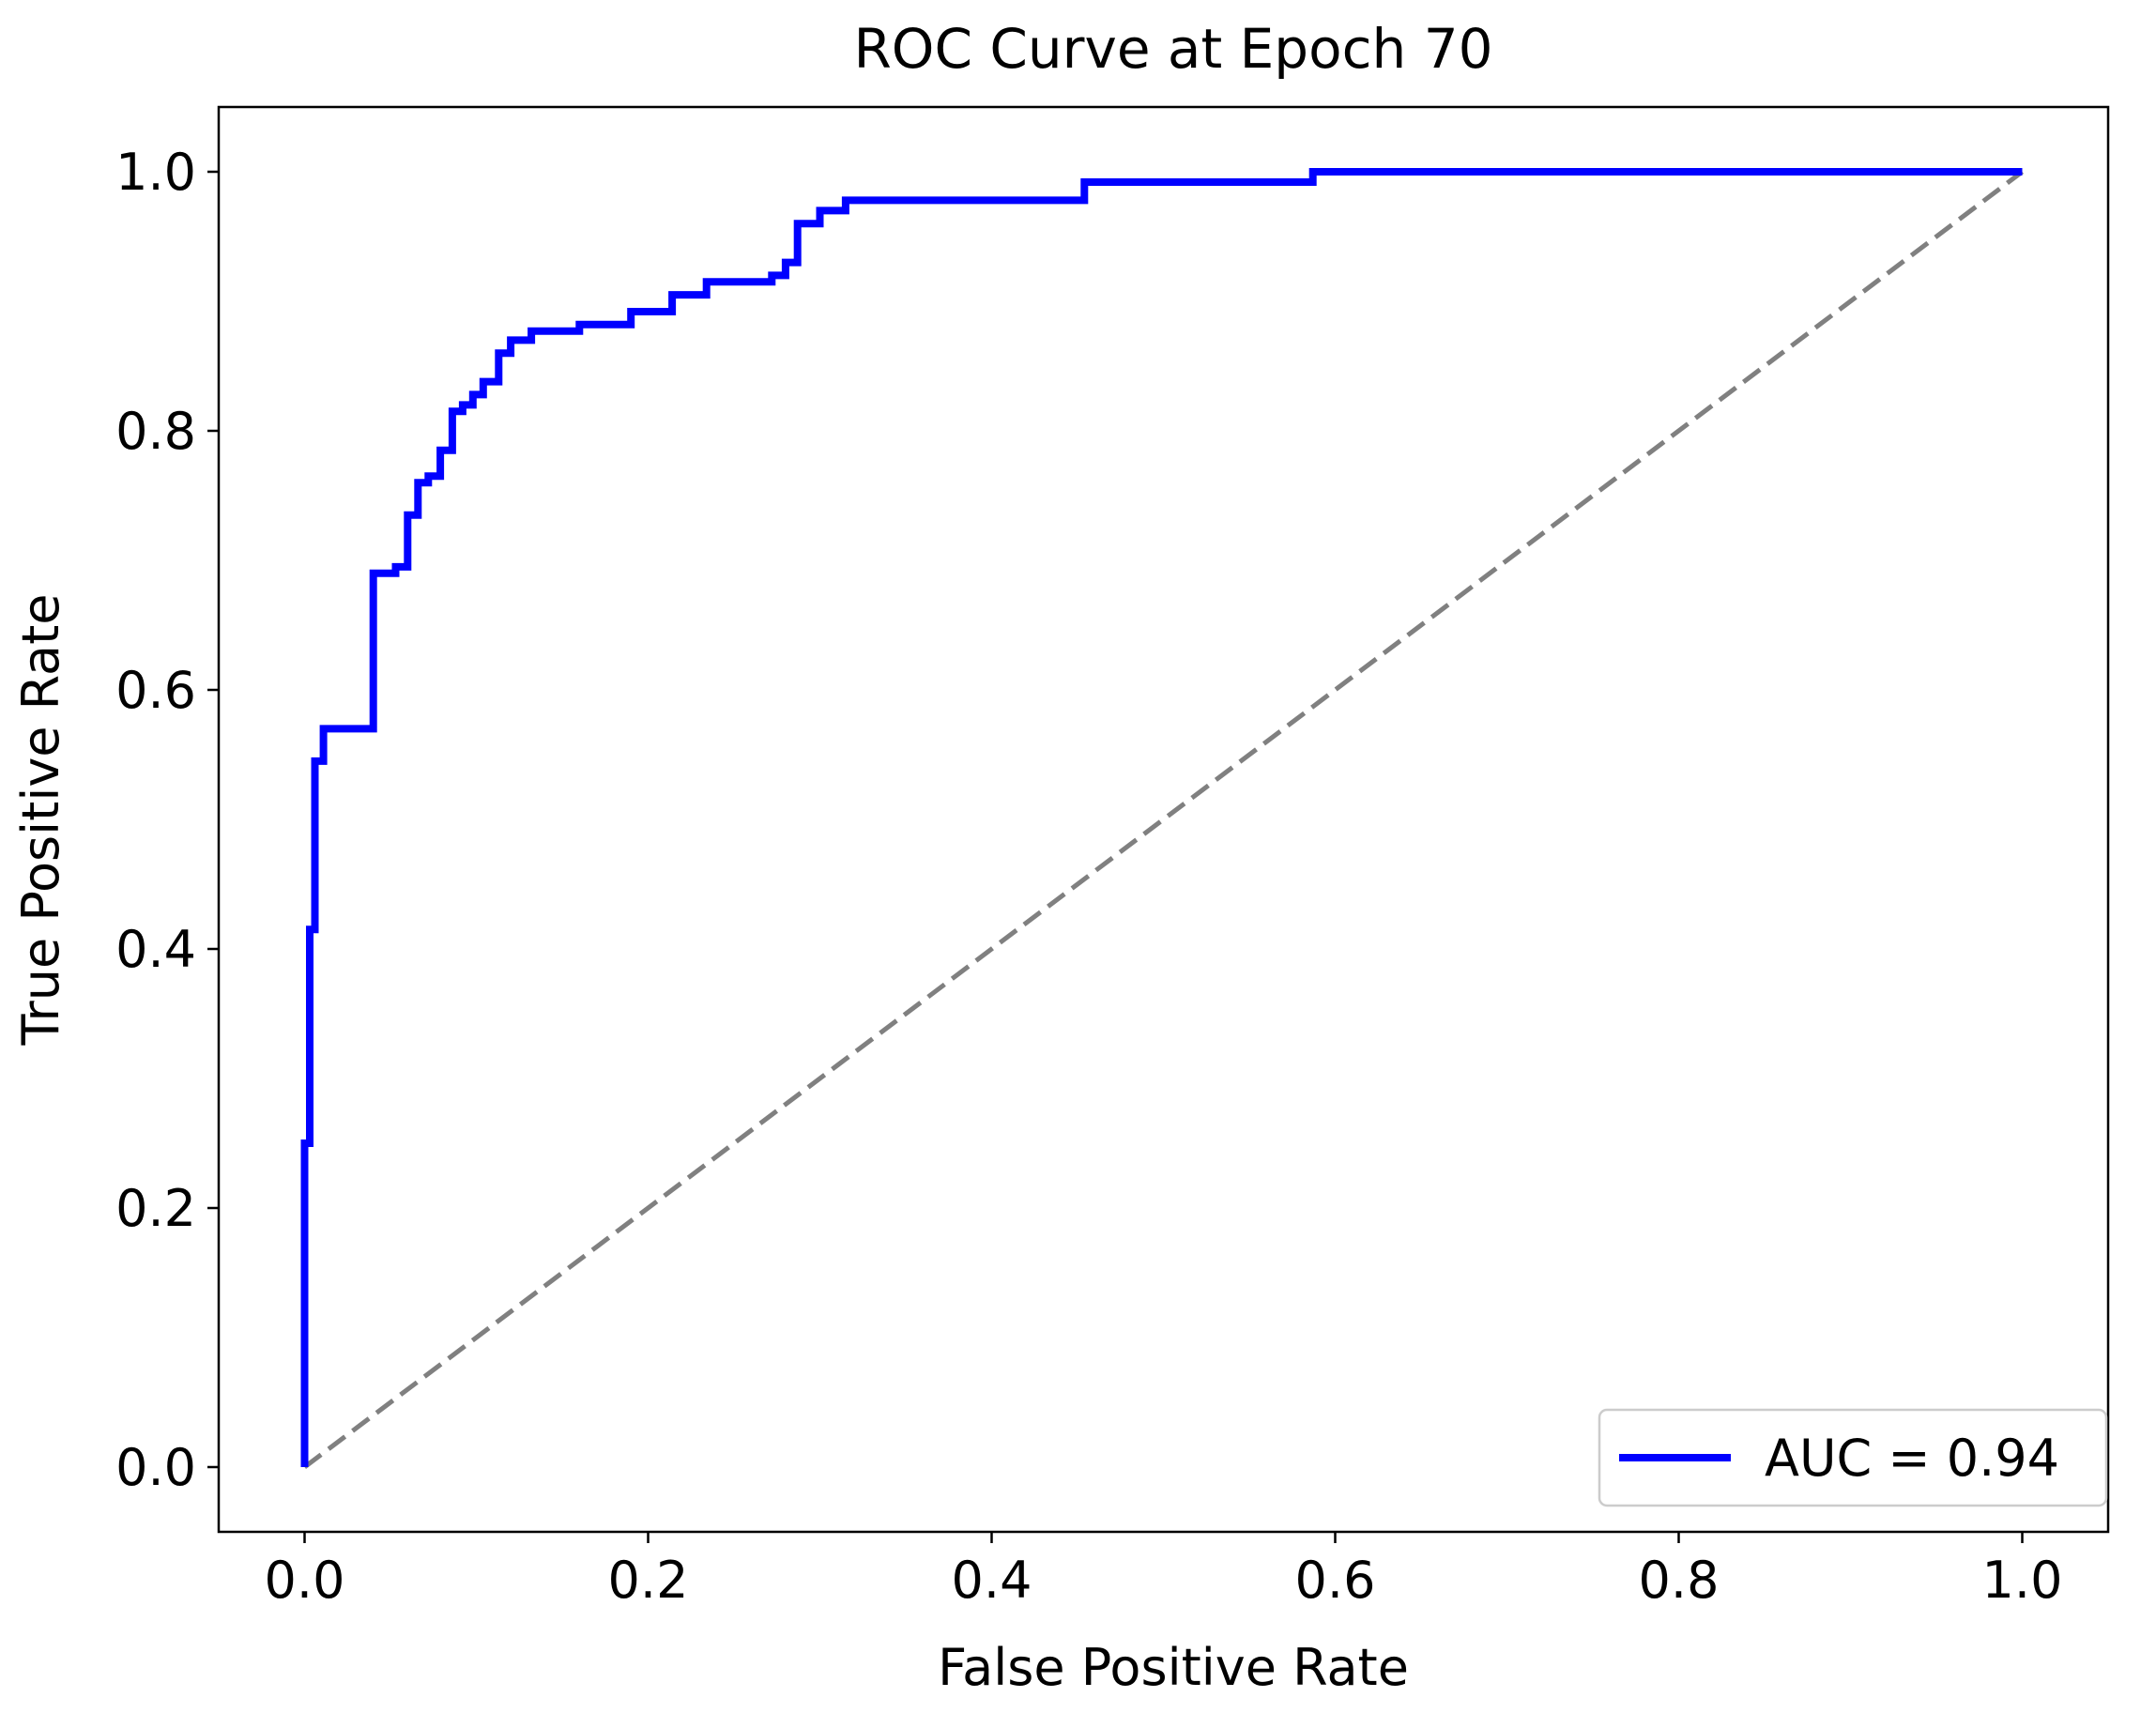 The width and height of the screenshot is (2156, 1713). What do you see at coordinates (1335, 1580) in the screenshot?
I see `x-tick-label: 0.6` at bounding box center [1335, 1580].